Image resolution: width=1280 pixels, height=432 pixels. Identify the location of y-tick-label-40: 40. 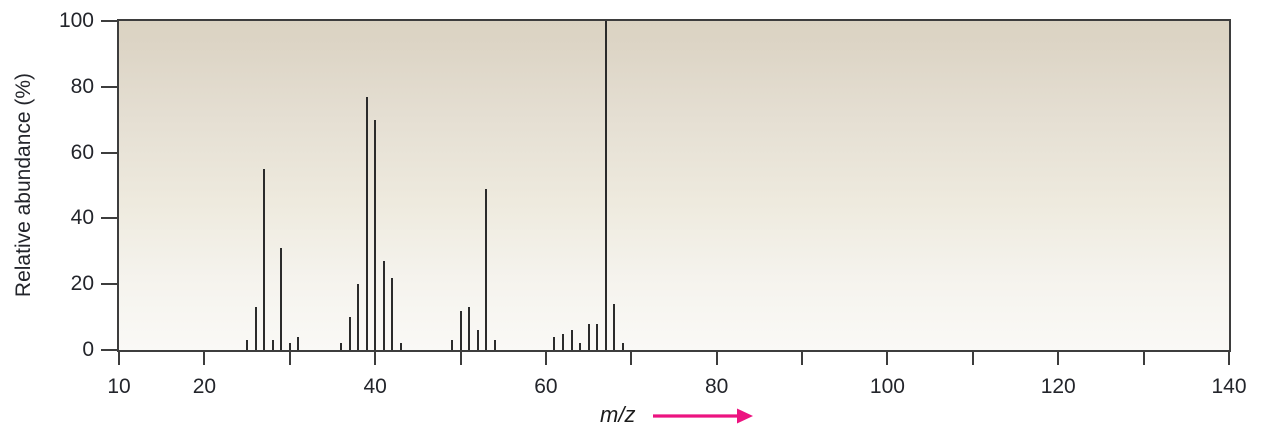
(82, 218).